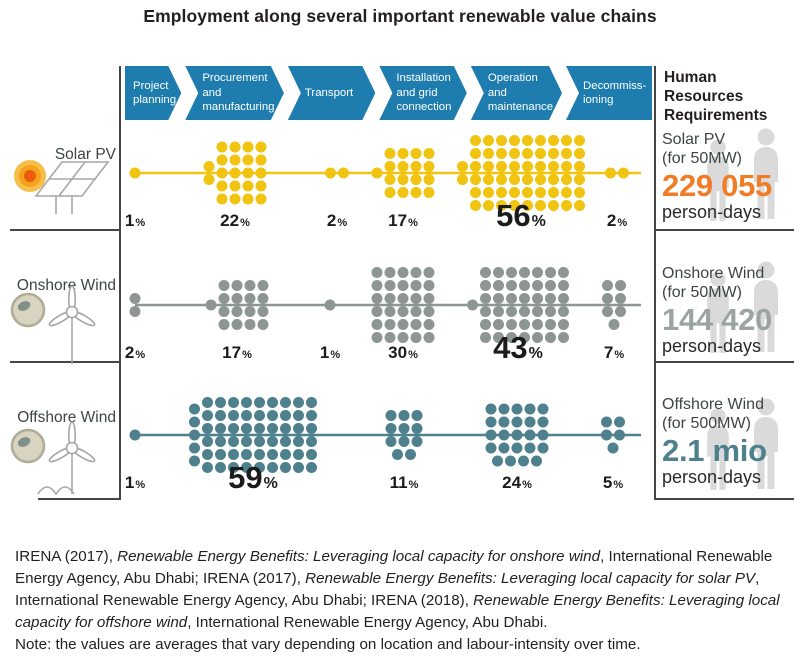  I want to click on hr-panel-title-line2: Requirements, so click(716, 115).